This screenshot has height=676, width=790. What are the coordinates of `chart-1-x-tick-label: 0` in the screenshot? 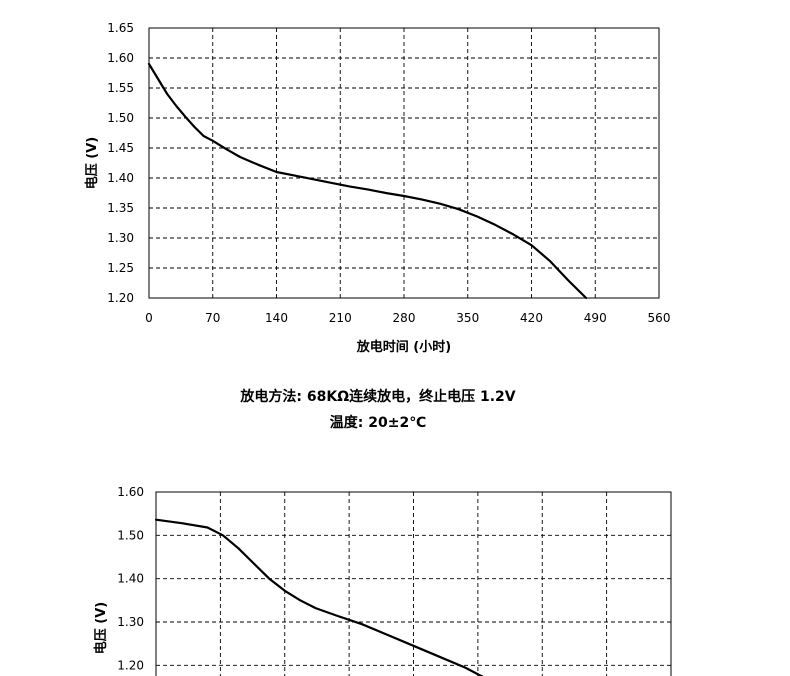 It's located at (149, 318).